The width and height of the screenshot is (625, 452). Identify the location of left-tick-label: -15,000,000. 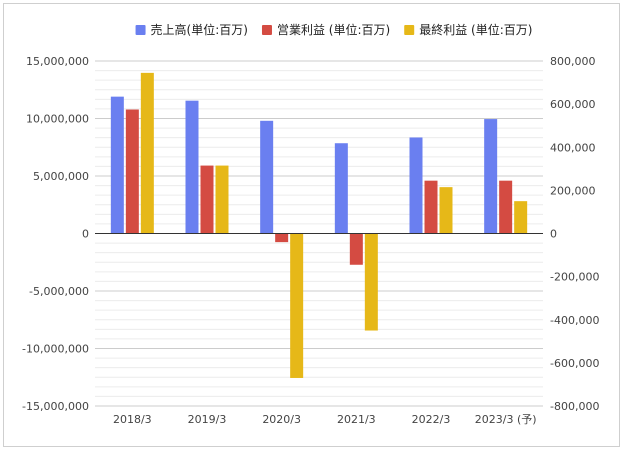
(55, 406).